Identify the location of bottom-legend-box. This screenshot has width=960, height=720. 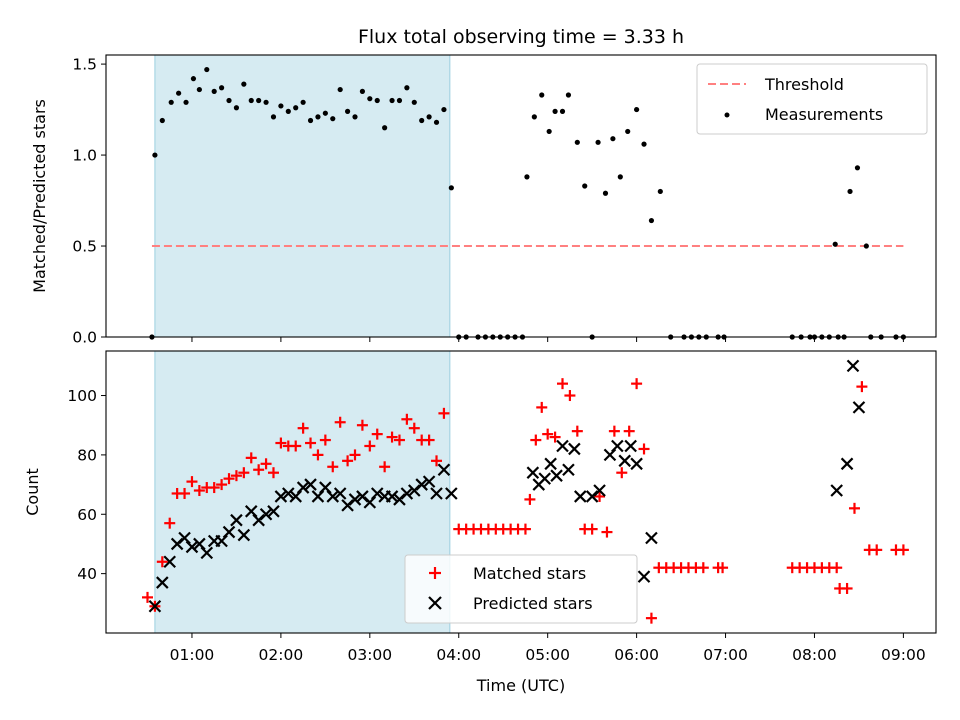
(521, 589).